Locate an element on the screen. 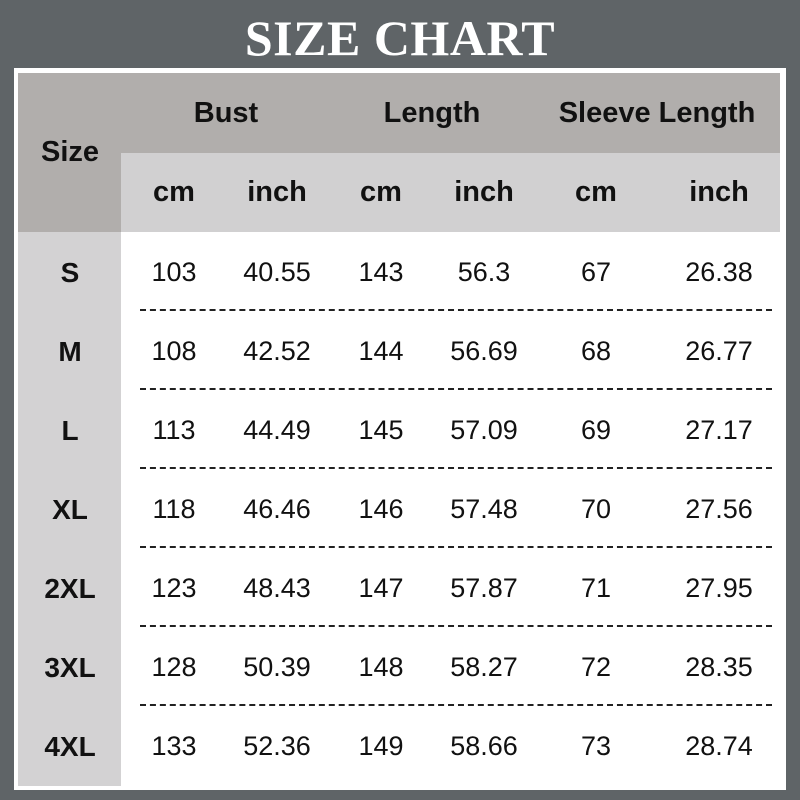  table-cell: 103 is located at coordinates (174, 272).